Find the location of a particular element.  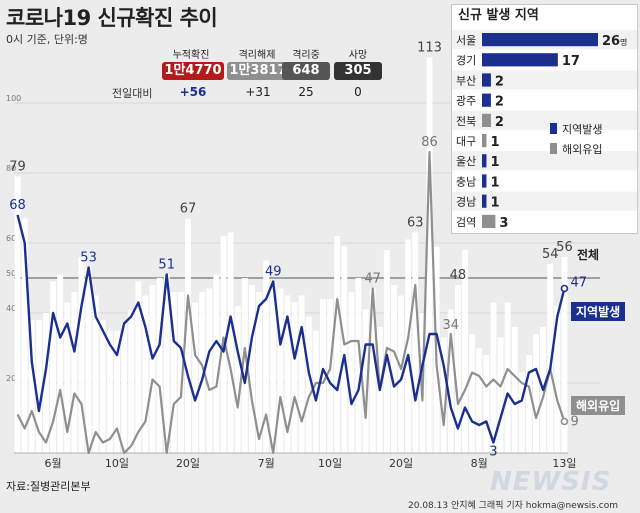

legend-label: 지역발생 is located at coordinates (582, 129).